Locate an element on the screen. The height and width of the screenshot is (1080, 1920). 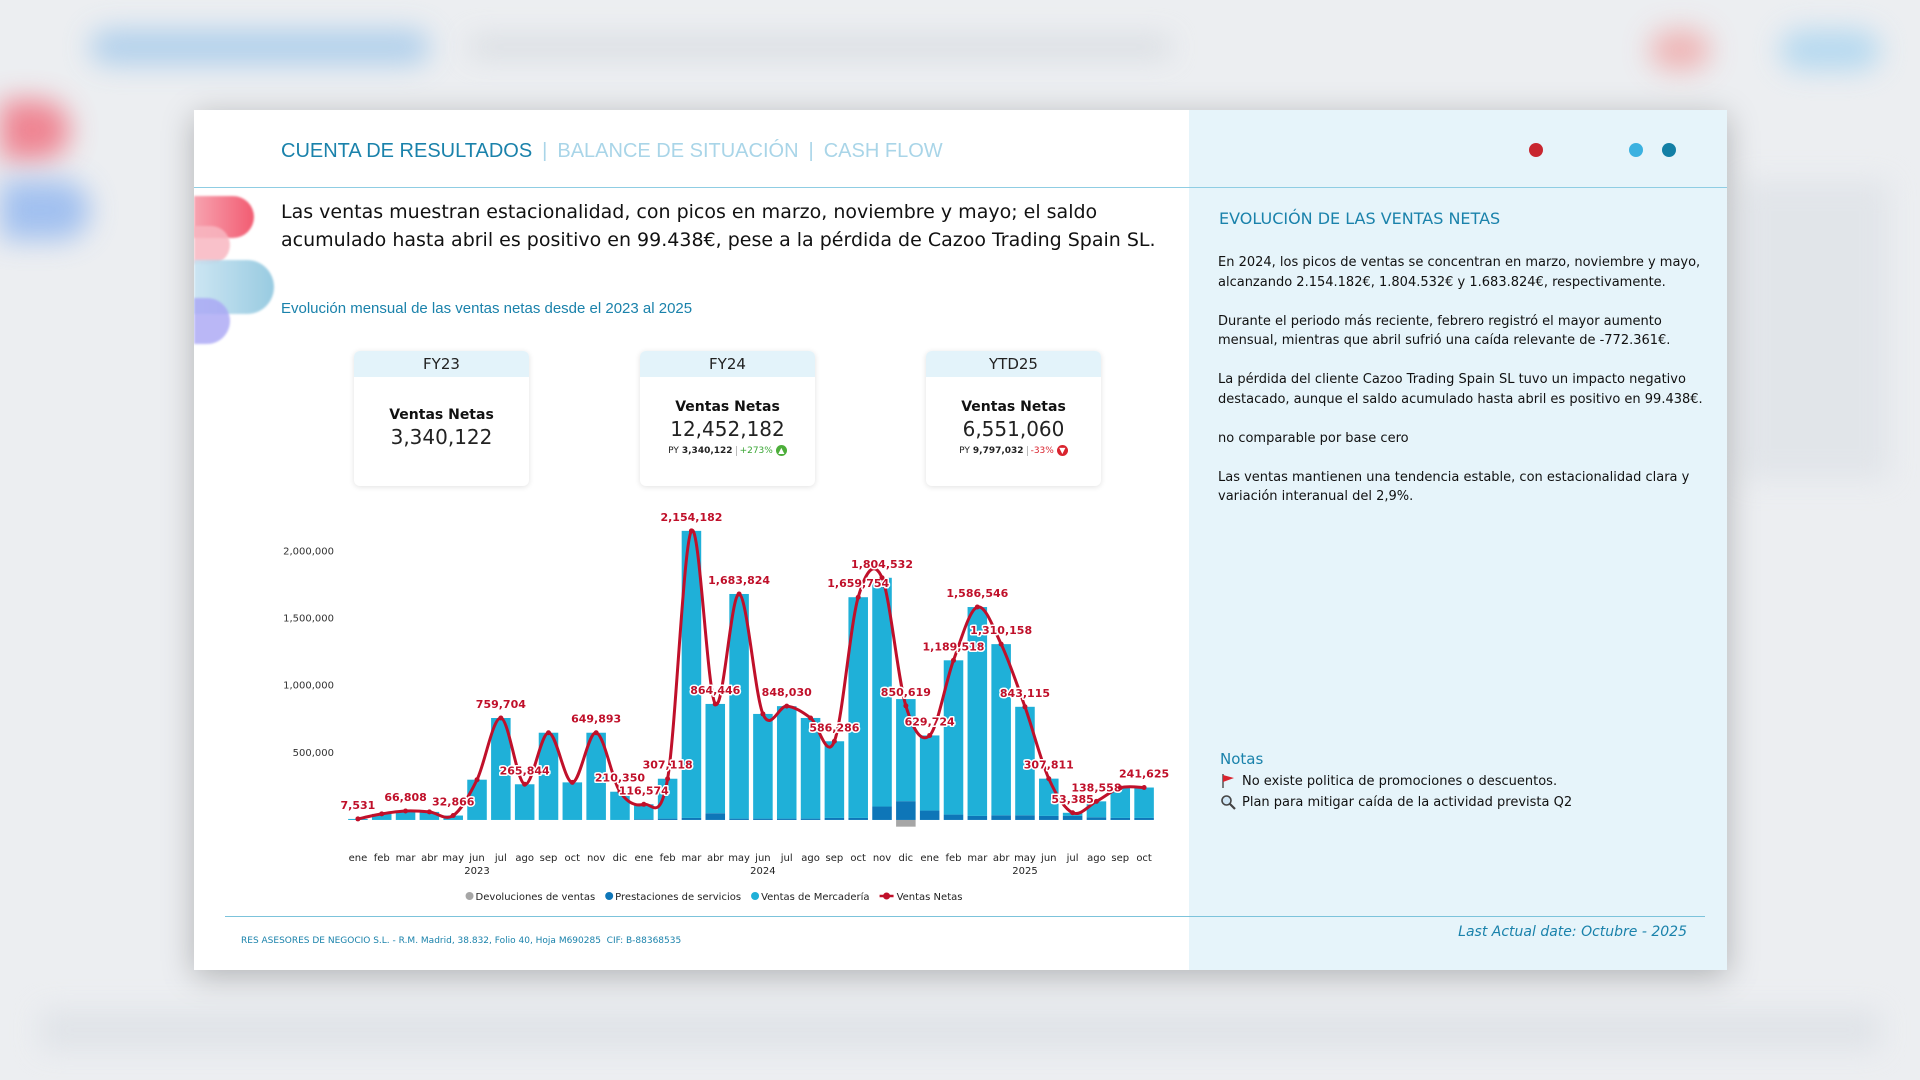
legend-item: Prestaciones de servicios is located at coordinates (673, 897).